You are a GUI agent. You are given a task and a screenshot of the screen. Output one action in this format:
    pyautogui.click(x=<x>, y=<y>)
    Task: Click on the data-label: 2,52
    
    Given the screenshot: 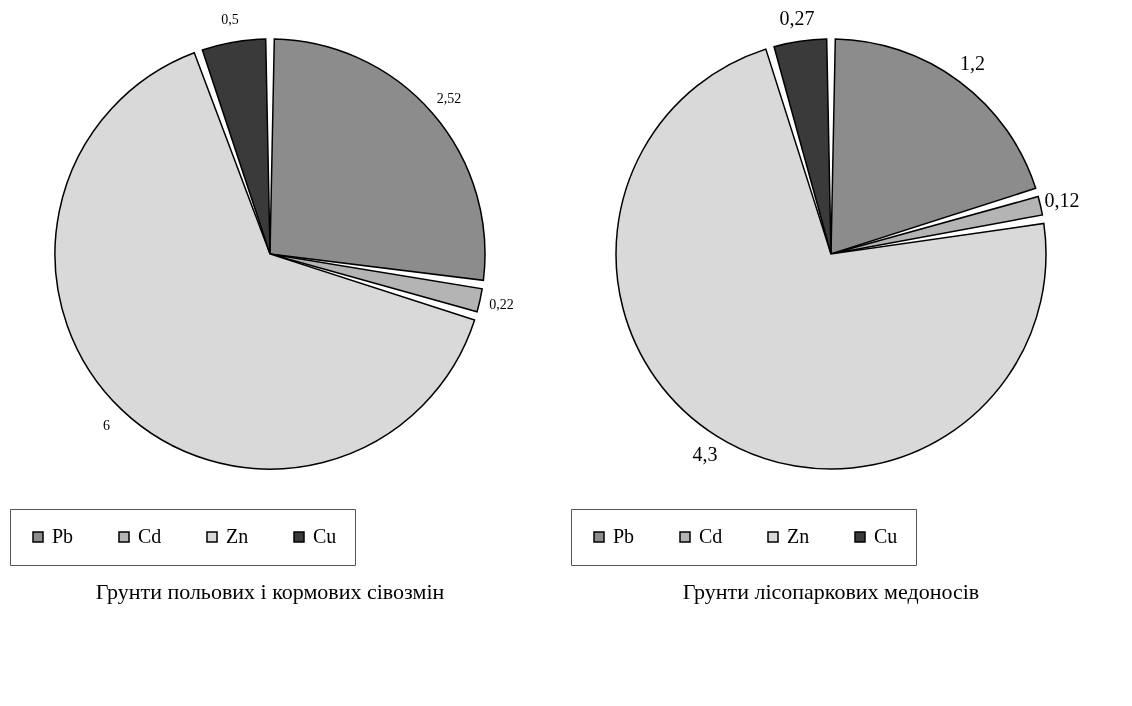 What is the action you would take?
    pyautogui.click(x=449, y=98)
    